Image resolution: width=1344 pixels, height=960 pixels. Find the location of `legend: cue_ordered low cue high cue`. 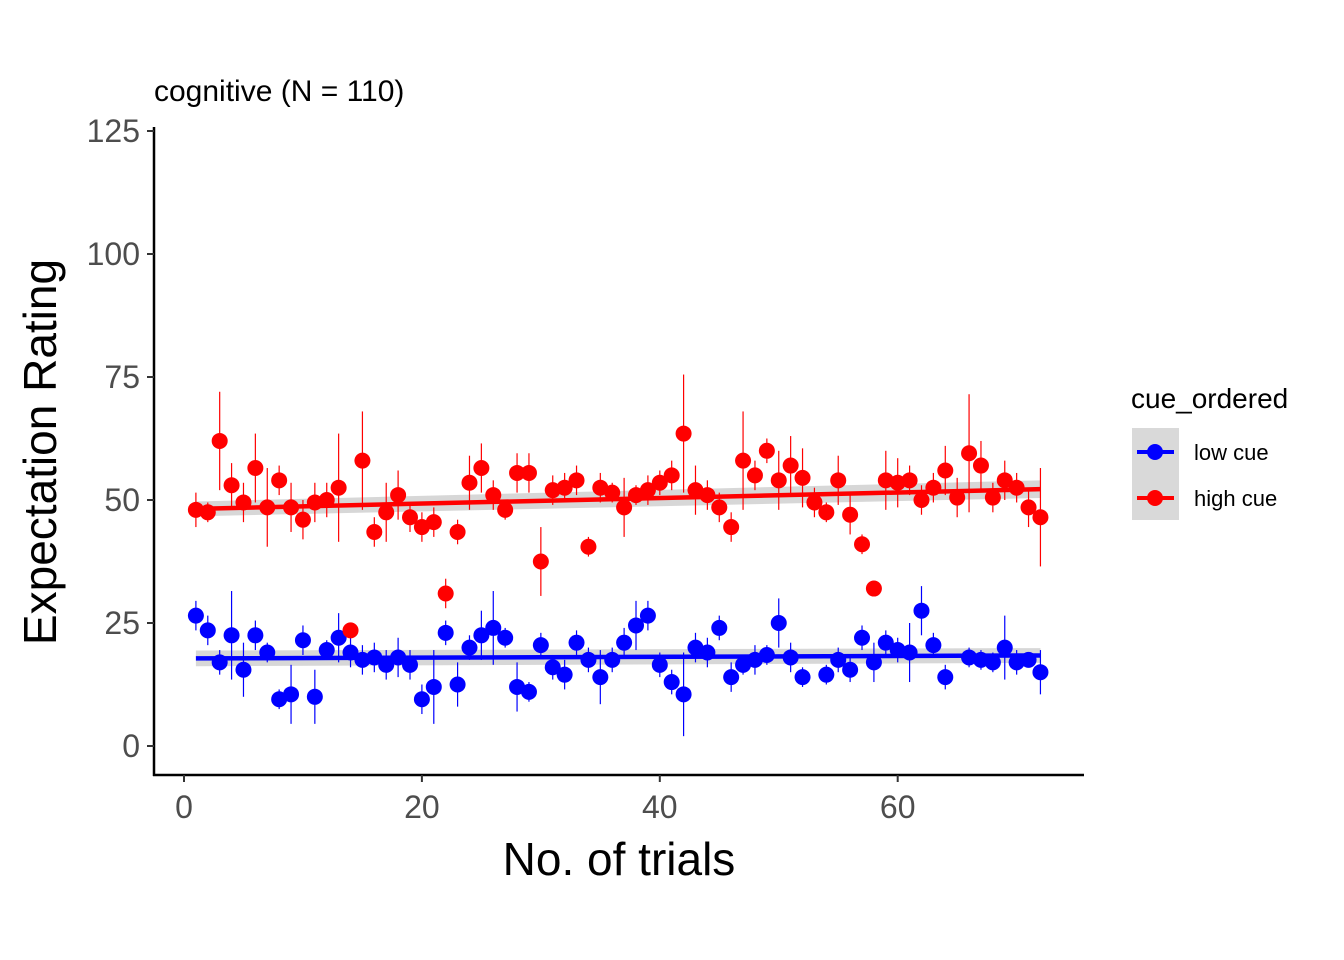

legend: cue_ordered low cue high cue is located at coordinates (1209, 451).